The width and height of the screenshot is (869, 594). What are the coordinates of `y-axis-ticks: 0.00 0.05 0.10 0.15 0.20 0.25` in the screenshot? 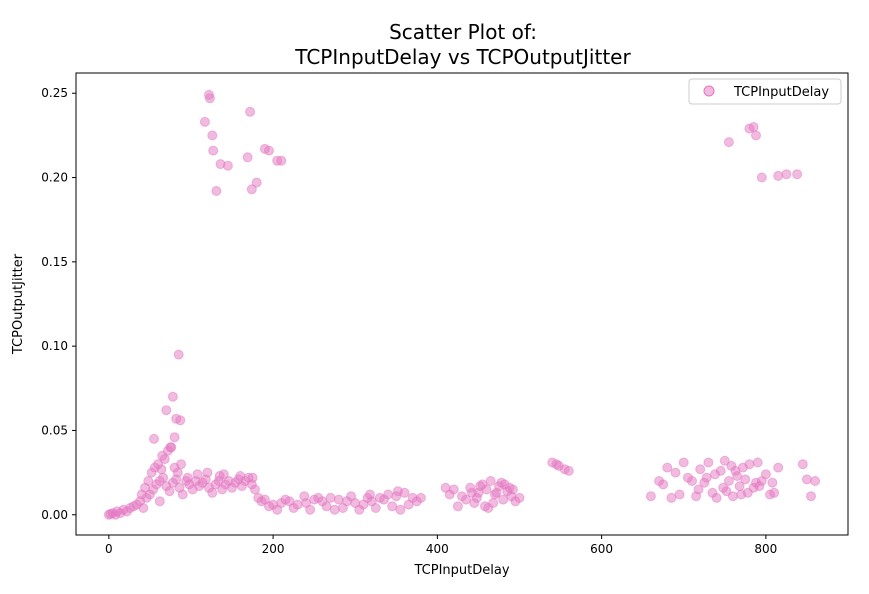 It's located at (58, 304).